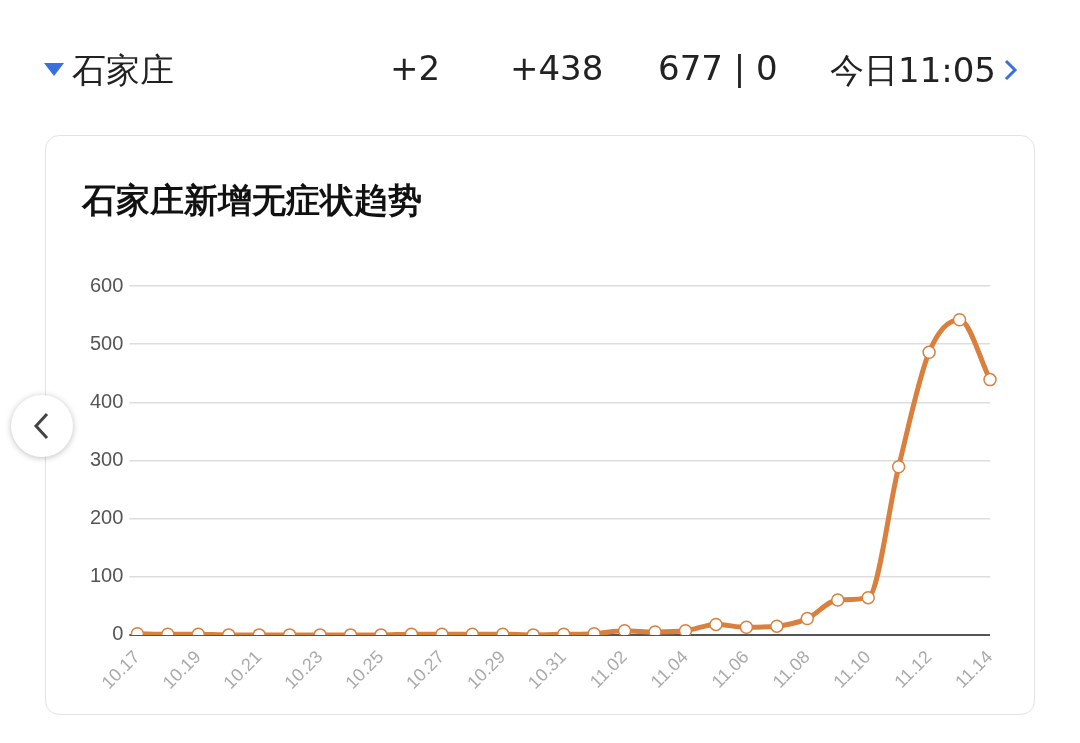 This screenshot has width=1080, height=743. I want to click on y-tick-label: 200, so click(106, 517).